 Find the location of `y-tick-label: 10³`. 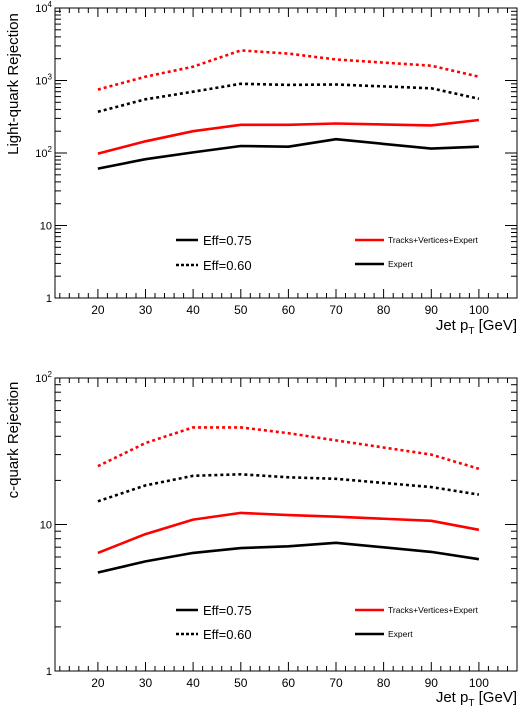

y-tick-label: 10³ is located at coordinates (43, 80).